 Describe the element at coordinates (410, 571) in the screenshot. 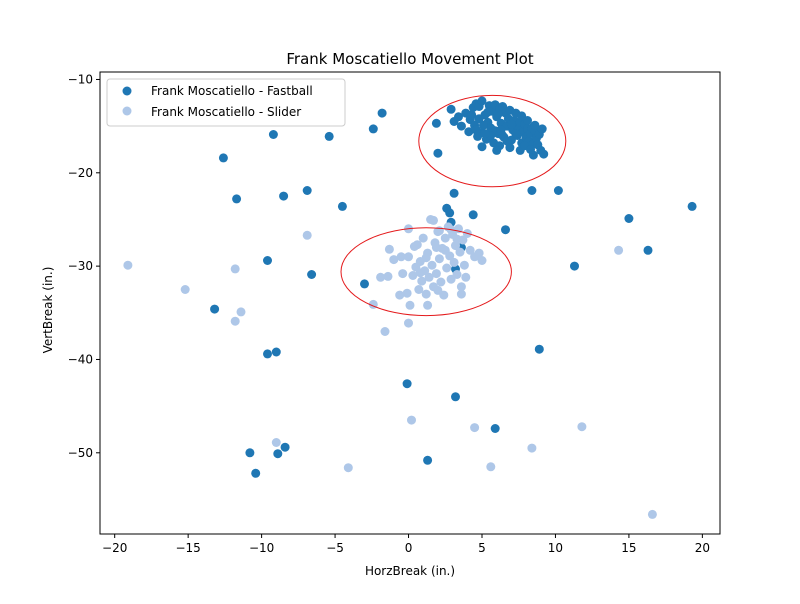

I see `x-axis-label: HorzBreak (in.)` at that location.